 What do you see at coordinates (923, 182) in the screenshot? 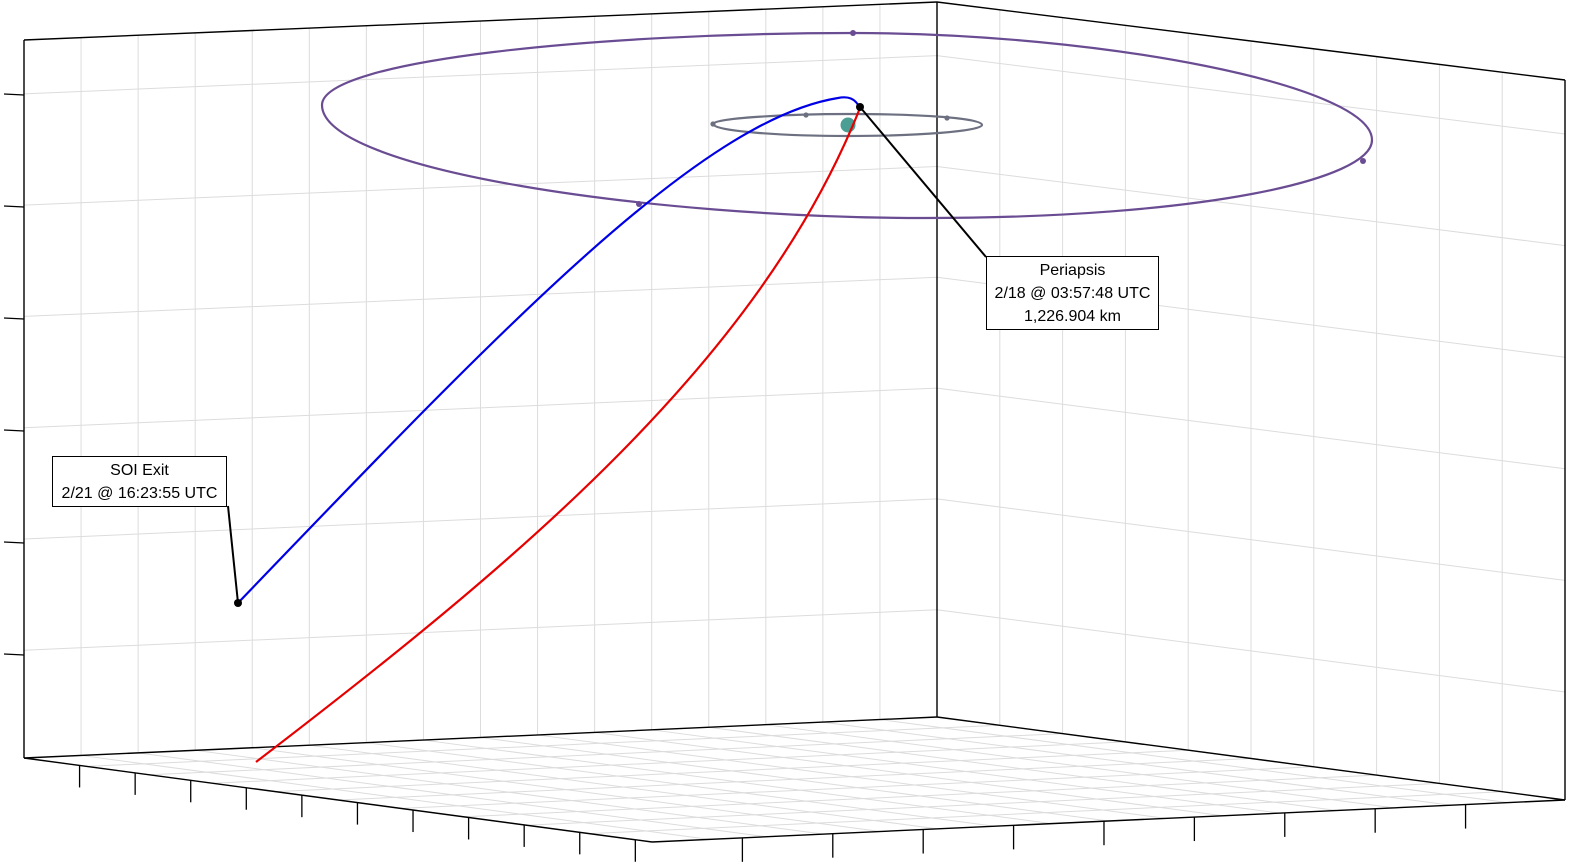
I see `periapsis-leader-line` at bounding box center [923, 182].